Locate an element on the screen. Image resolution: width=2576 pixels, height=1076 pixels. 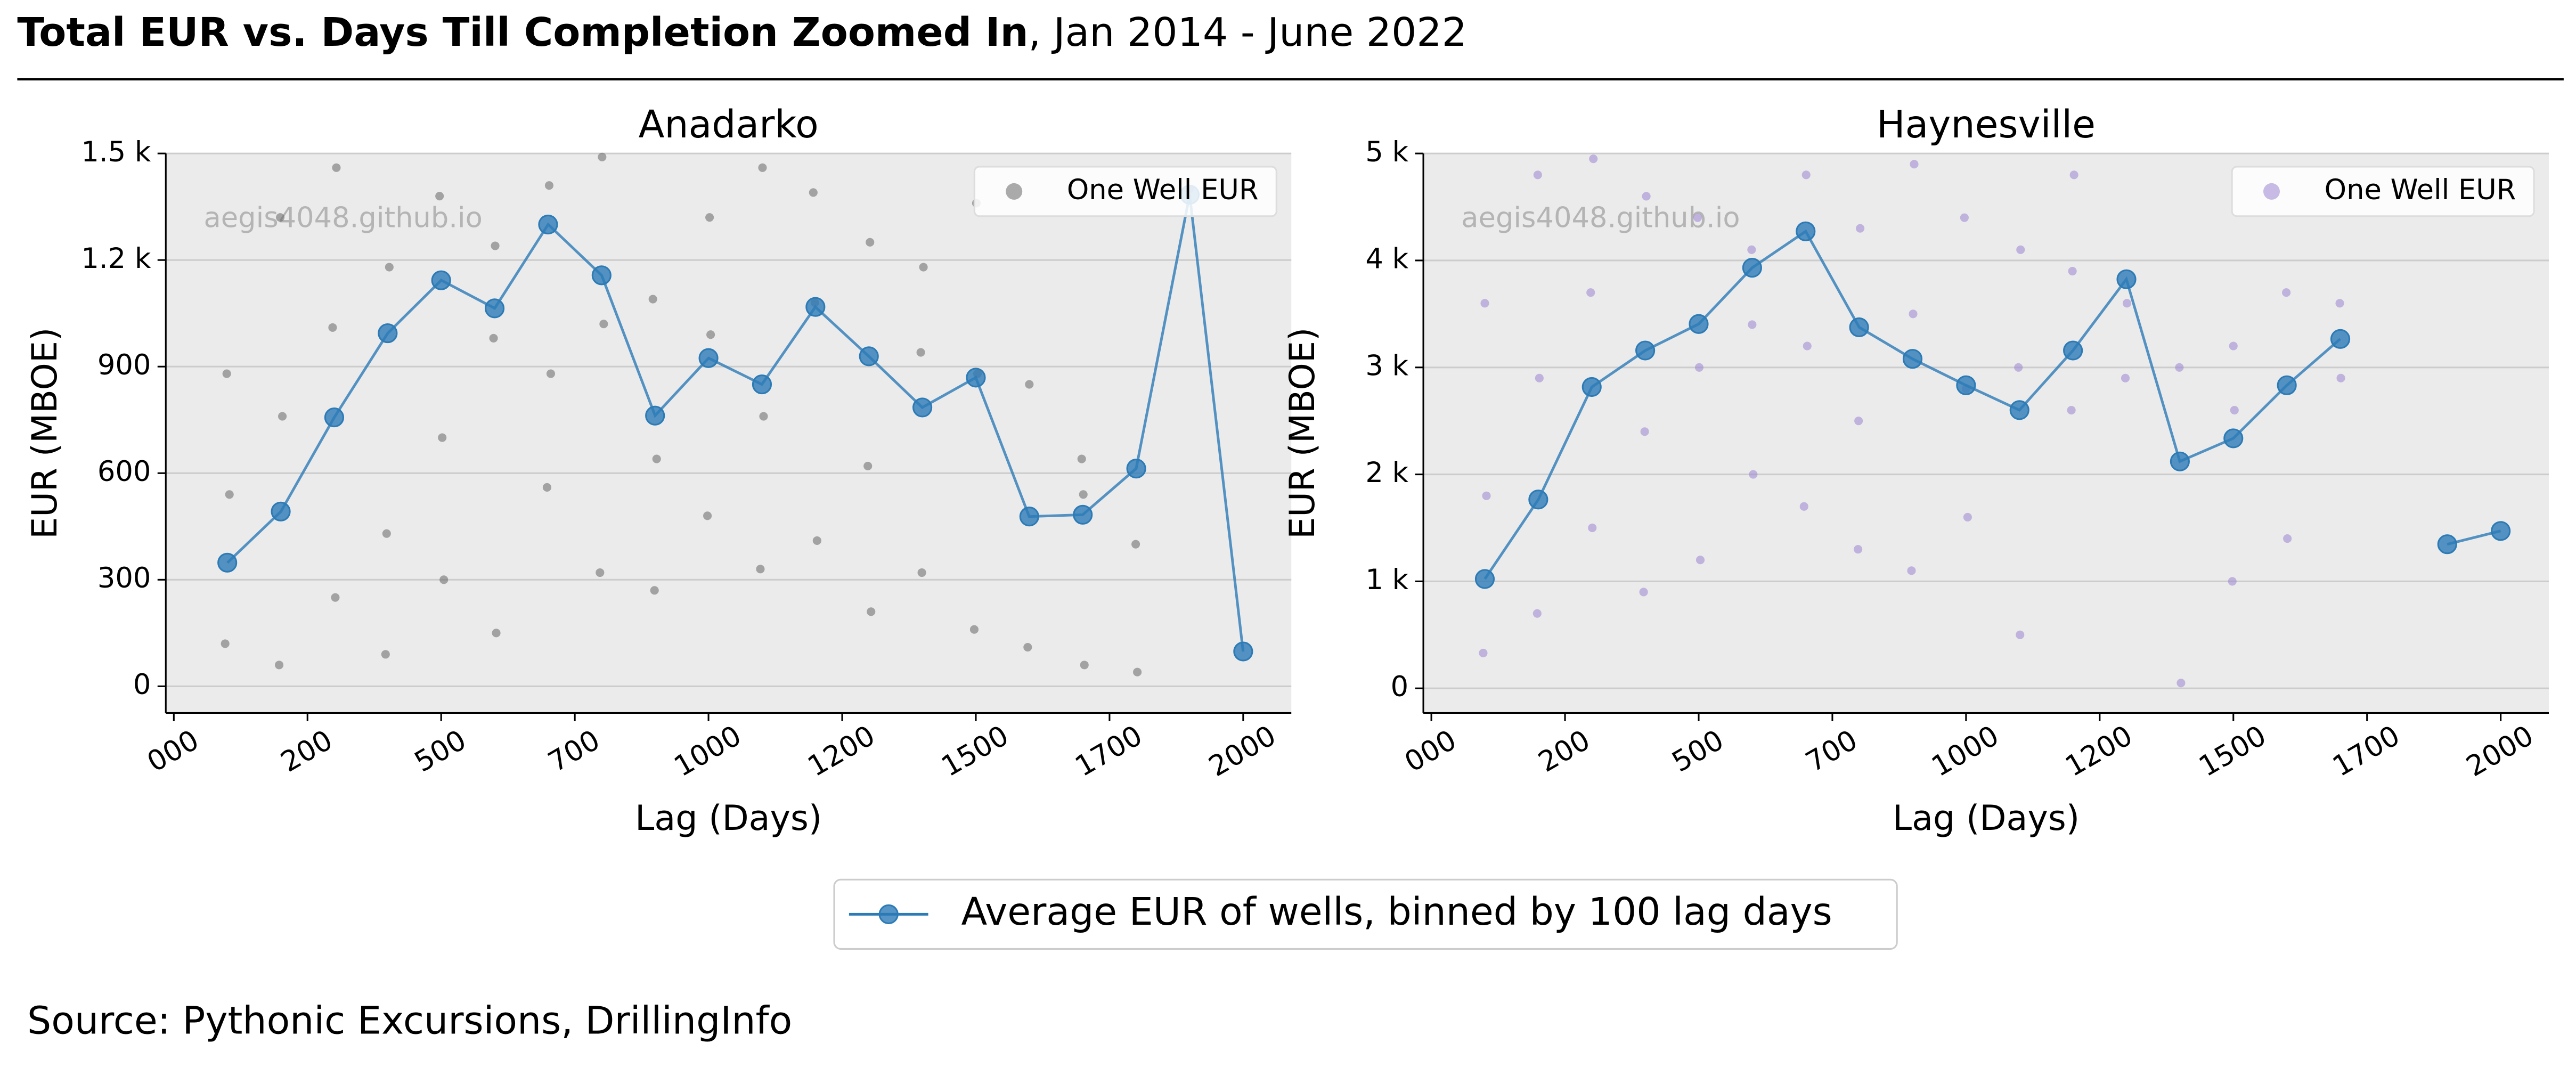
y-tick-label: 3 k is located at coordinates (1387, 365).